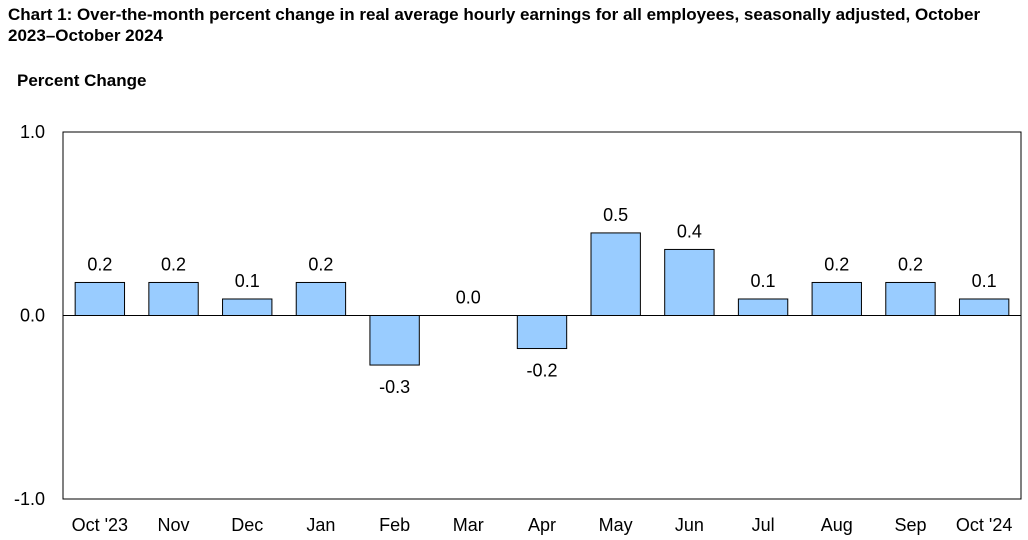 This screenshot has width=1028, height=540. I want to click on x-tick-label: Jun, so click(689, 525).